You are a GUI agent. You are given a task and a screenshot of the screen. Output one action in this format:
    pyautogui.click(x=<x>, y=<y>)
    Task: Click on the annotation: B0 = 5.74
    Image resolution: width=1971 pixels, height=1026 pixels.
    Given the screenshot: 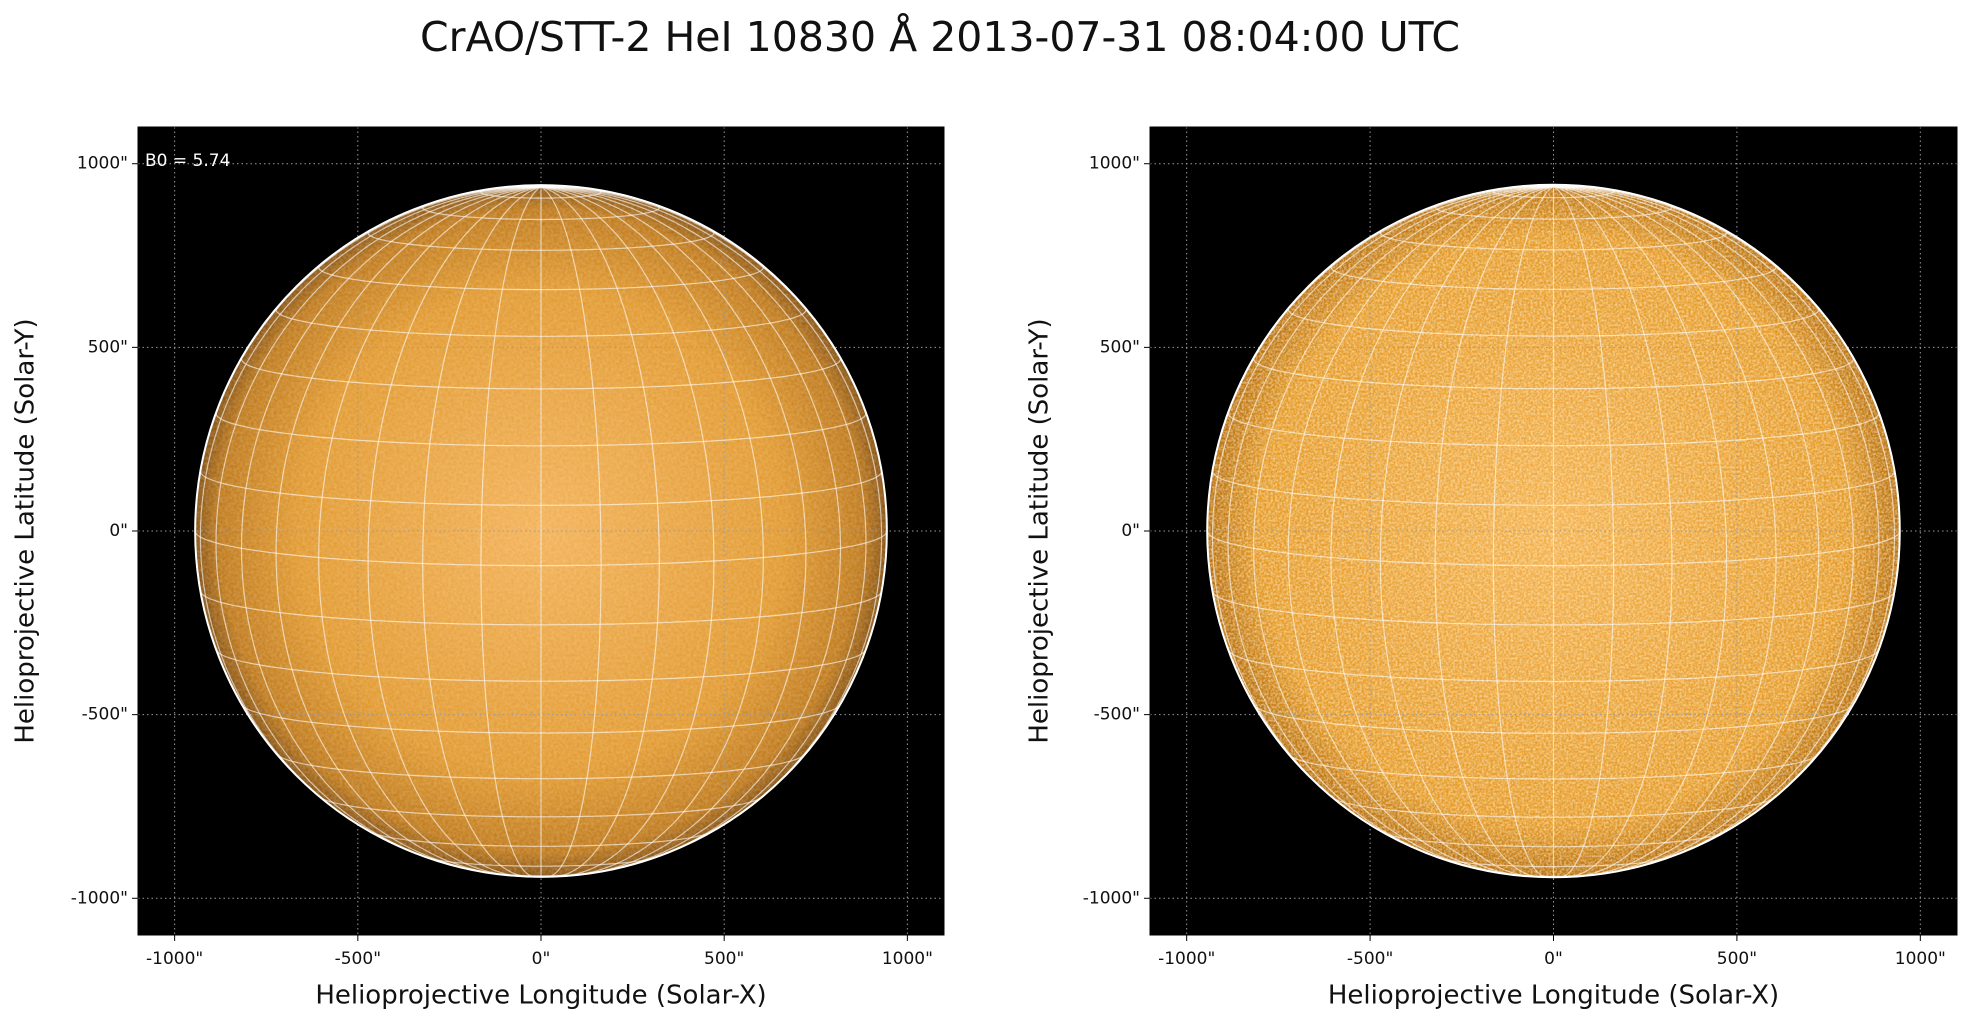 What is the action you would take?
    pyautogui.click(x=187, y=161)
    